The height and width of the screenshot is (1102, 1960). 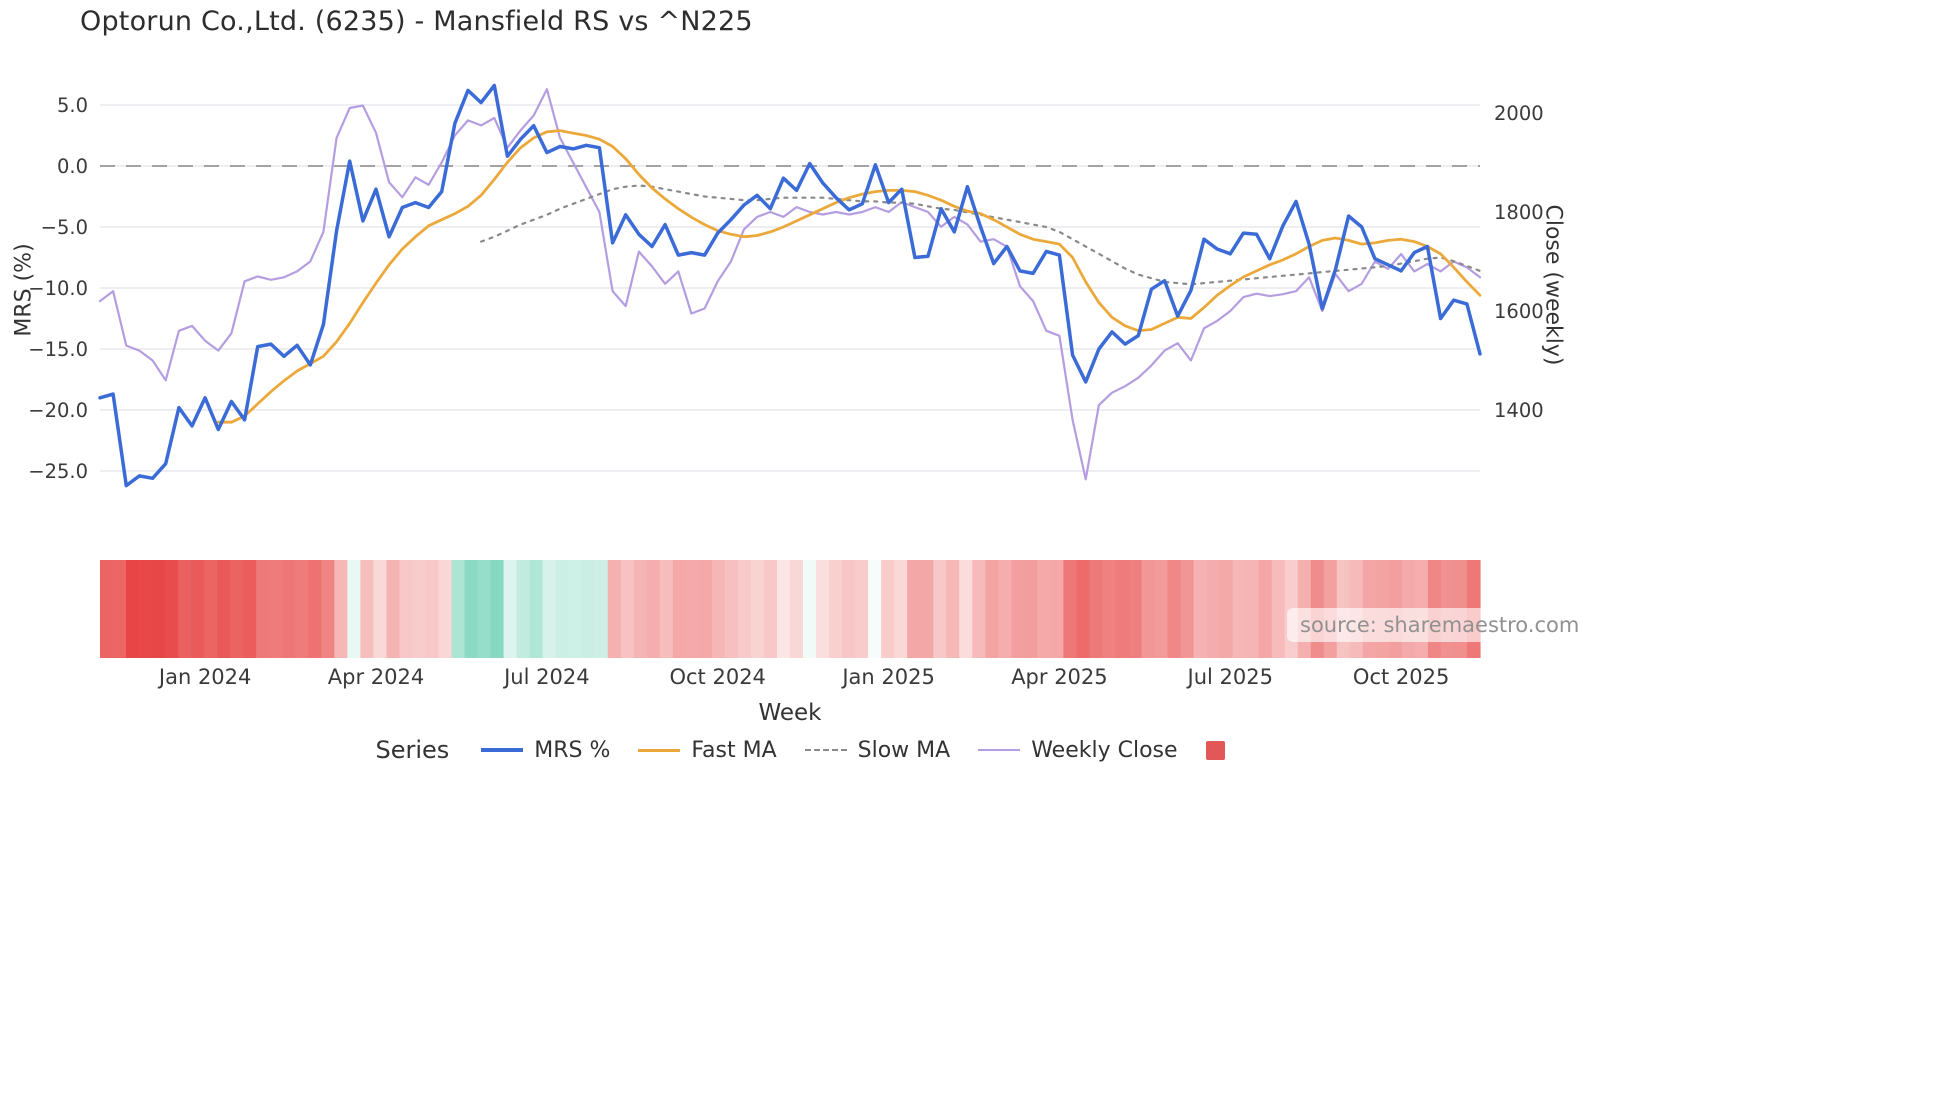 What do you see at coordinates (58, 410) in the screenshot?
I see `left-tick-label: −20.0` at bounding box center [58, 410].